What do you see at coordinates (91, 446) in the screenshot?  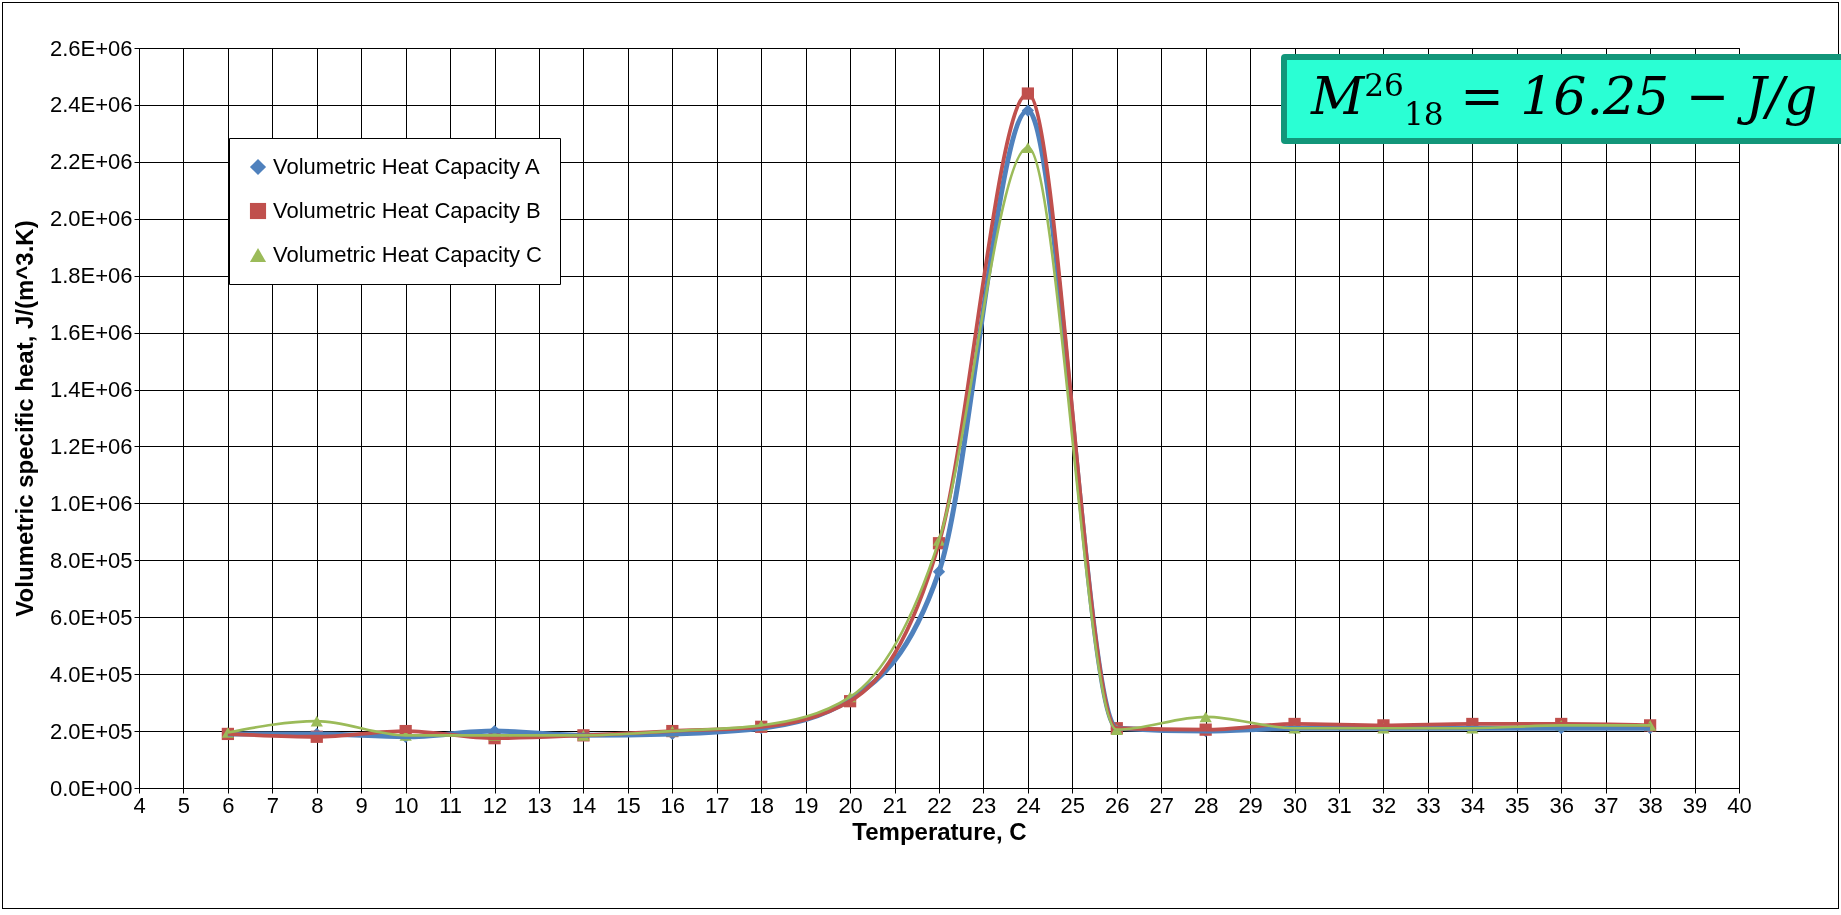 I see `y-tick-label: 1.2E+06` at bounding box center [91, 446].